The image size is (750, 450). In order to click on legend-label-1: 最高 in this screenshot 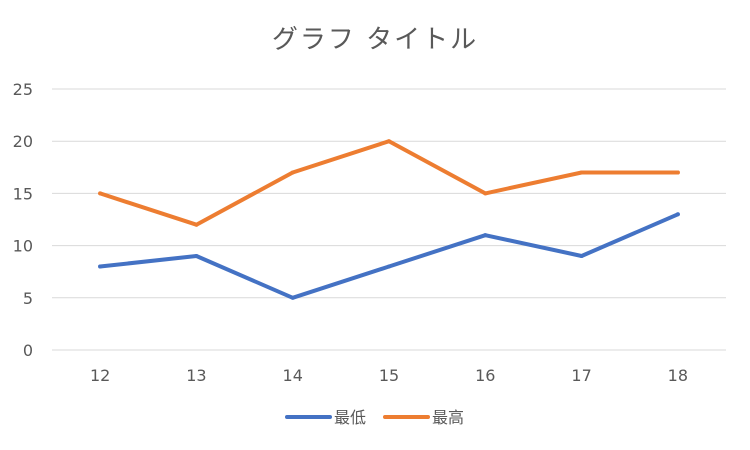, I will do `click(448, 417)`.